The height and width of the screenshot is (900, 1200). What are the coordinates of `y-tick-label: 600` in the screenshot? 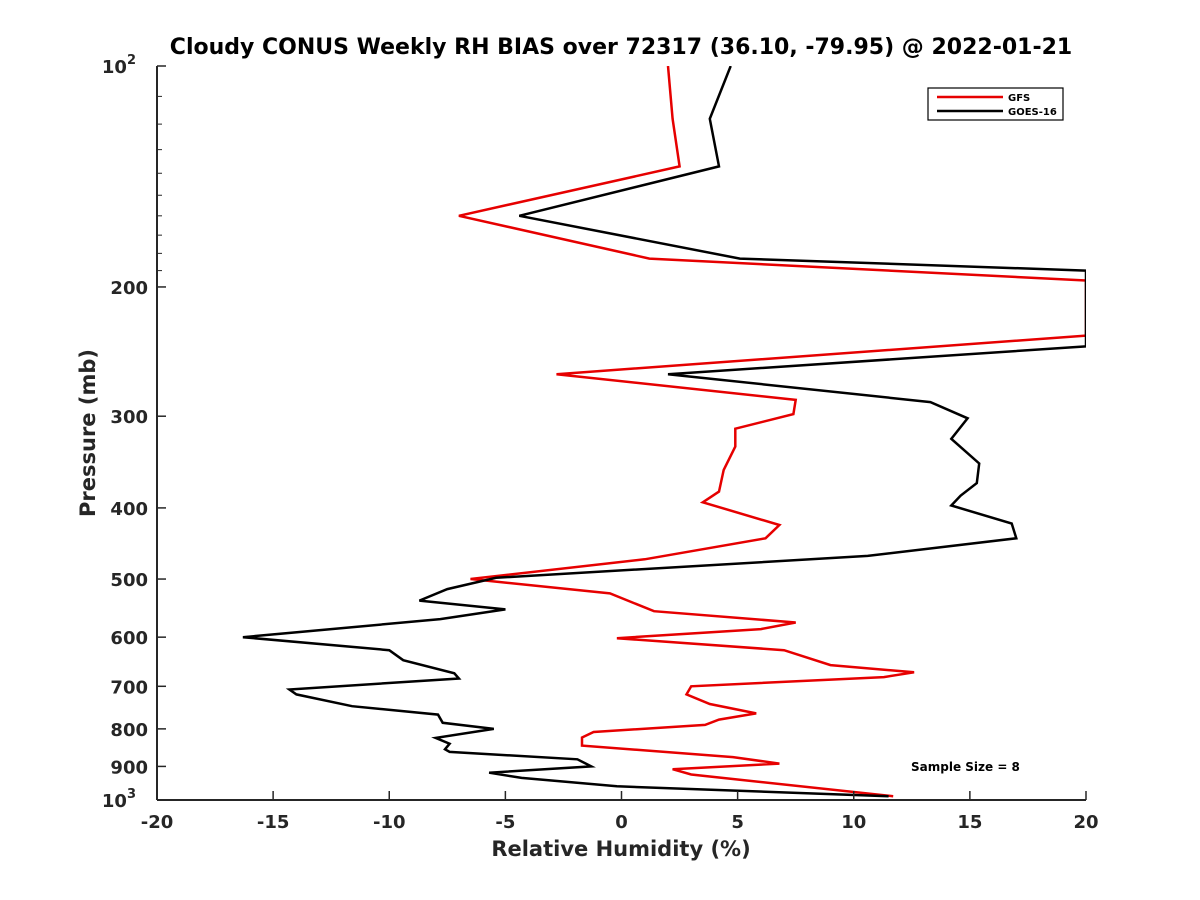 It's located at (129, 638).